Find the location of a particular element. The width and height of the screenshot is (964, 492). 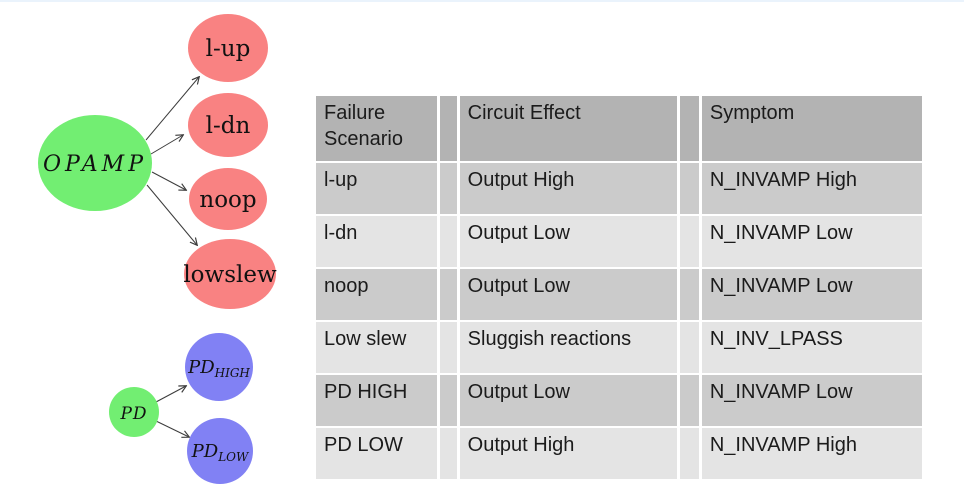

lup-label: l-up is located at coordinates (228, 49).